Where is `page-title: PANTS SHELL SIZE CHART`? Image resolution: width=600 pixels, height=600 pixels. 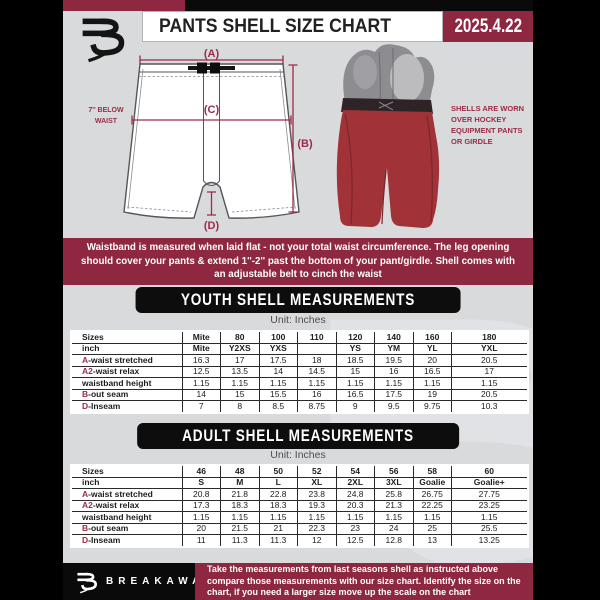
page-title: PANTS SHELL SIZE CHART is located at coordinates (275, 26).